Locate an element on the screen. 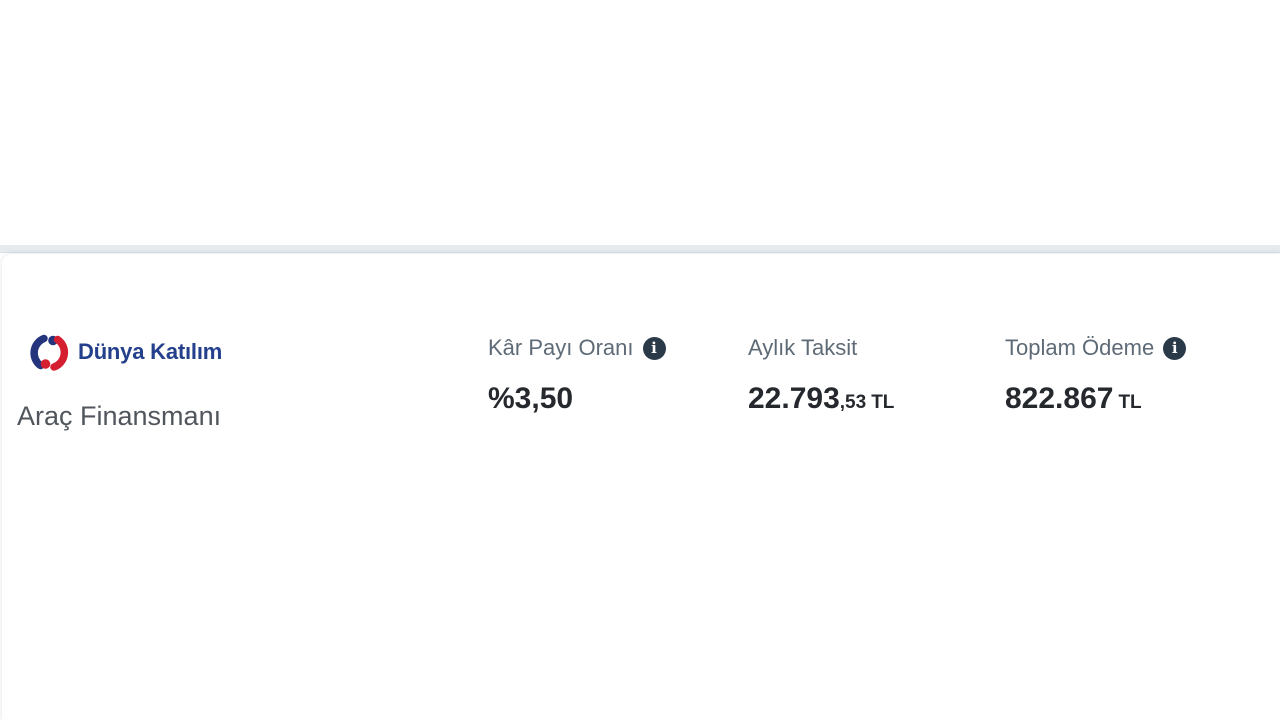 The height and width of the screenshot is (720, 1280). metric-total-payment: Toplam Ödeme i 822.867 TL is located at coordinates (1096, 375).